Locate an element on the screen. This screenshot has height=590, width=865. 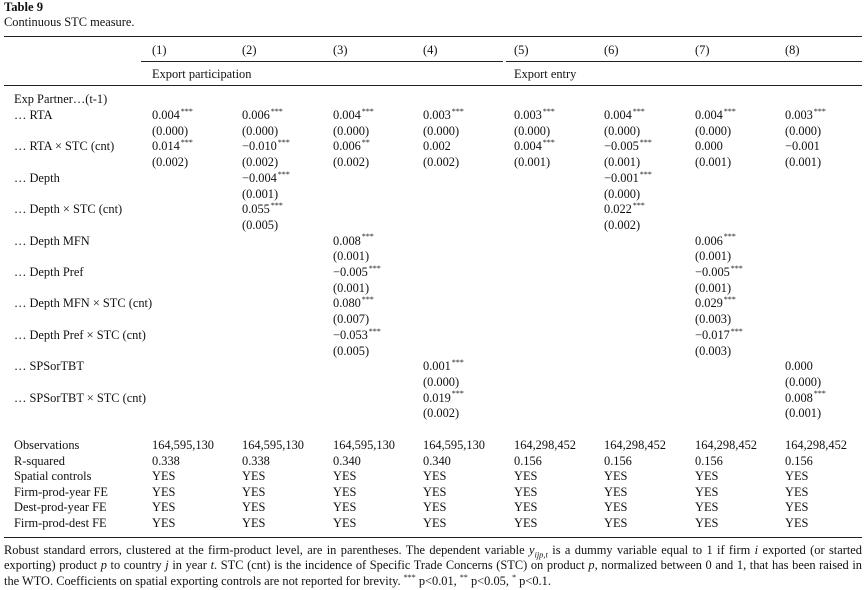
stat-cell: 164,298,452 is located at coordinates (816, 445).